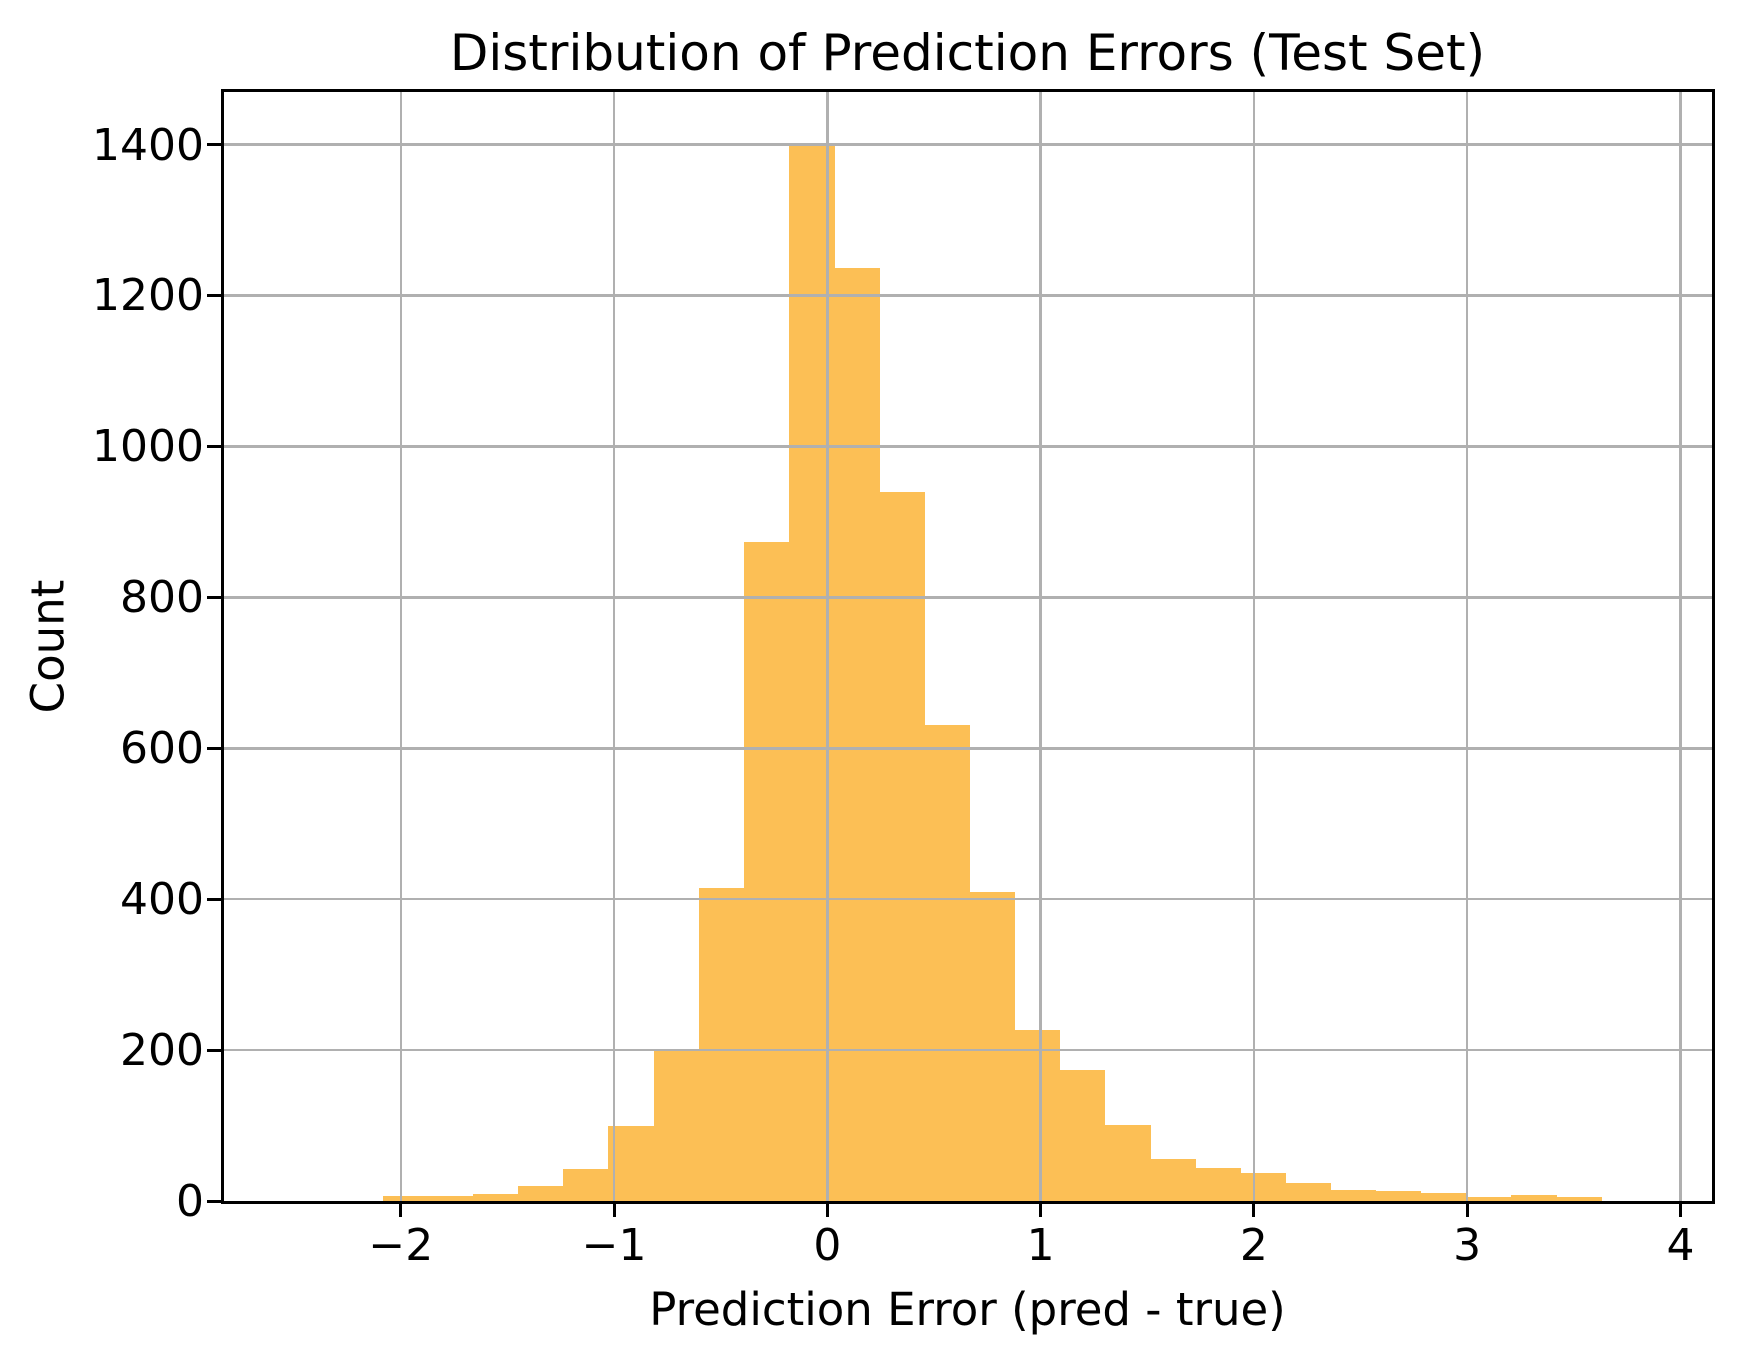 The height and width of the screenshot is (1361, 1741). I want to click on y-tick-label: 600, so click(162, 749).